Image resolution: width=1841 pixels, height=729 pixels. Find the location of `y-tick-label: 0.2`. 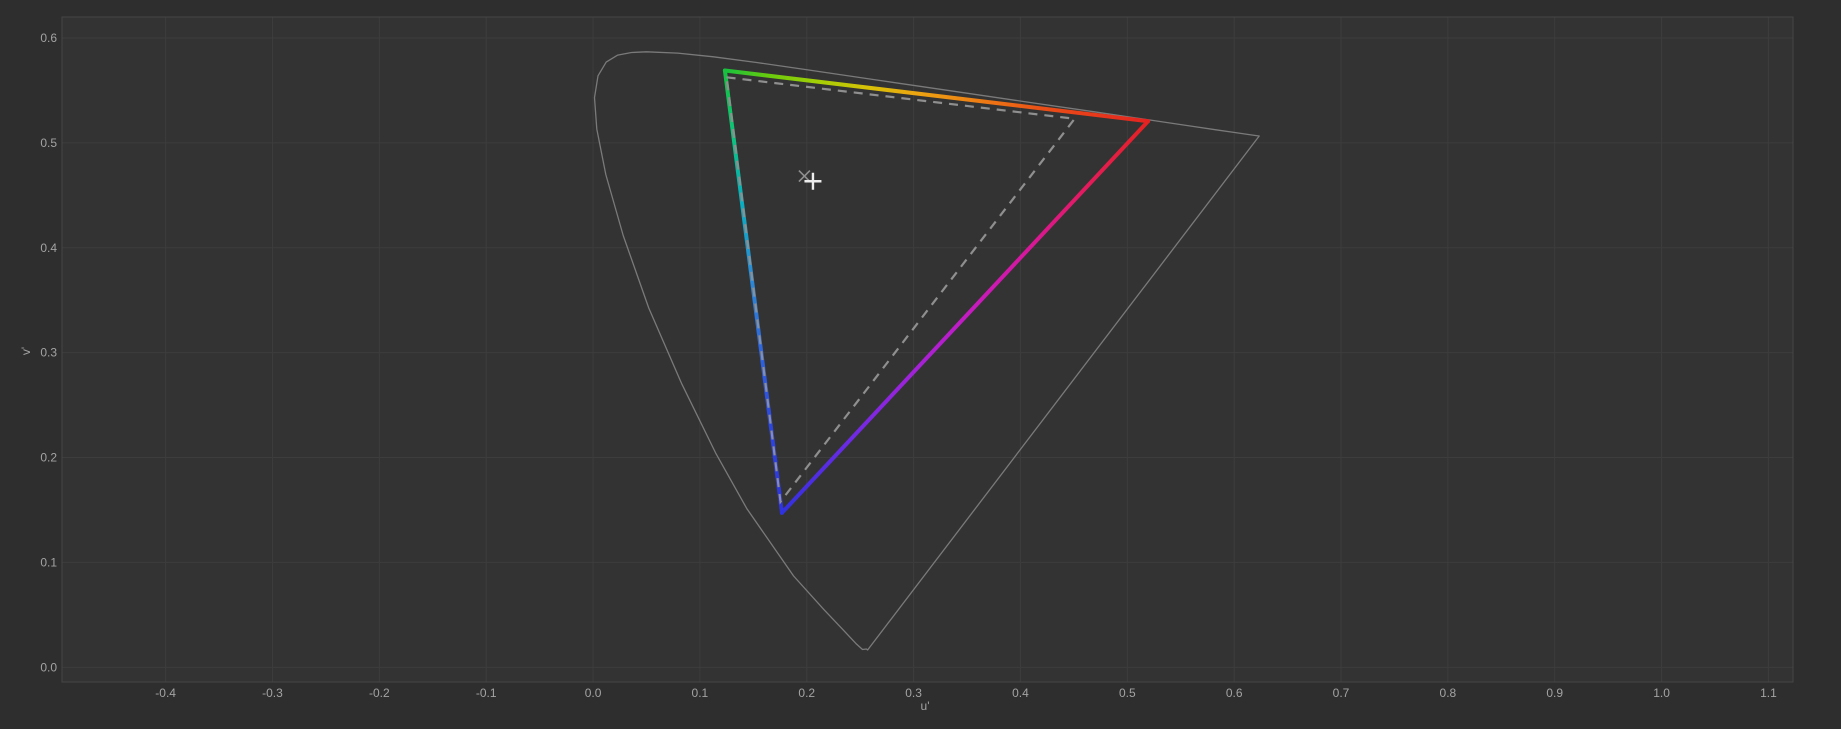

y-tick-label: 0.2 is located at coordinates (48, 458).